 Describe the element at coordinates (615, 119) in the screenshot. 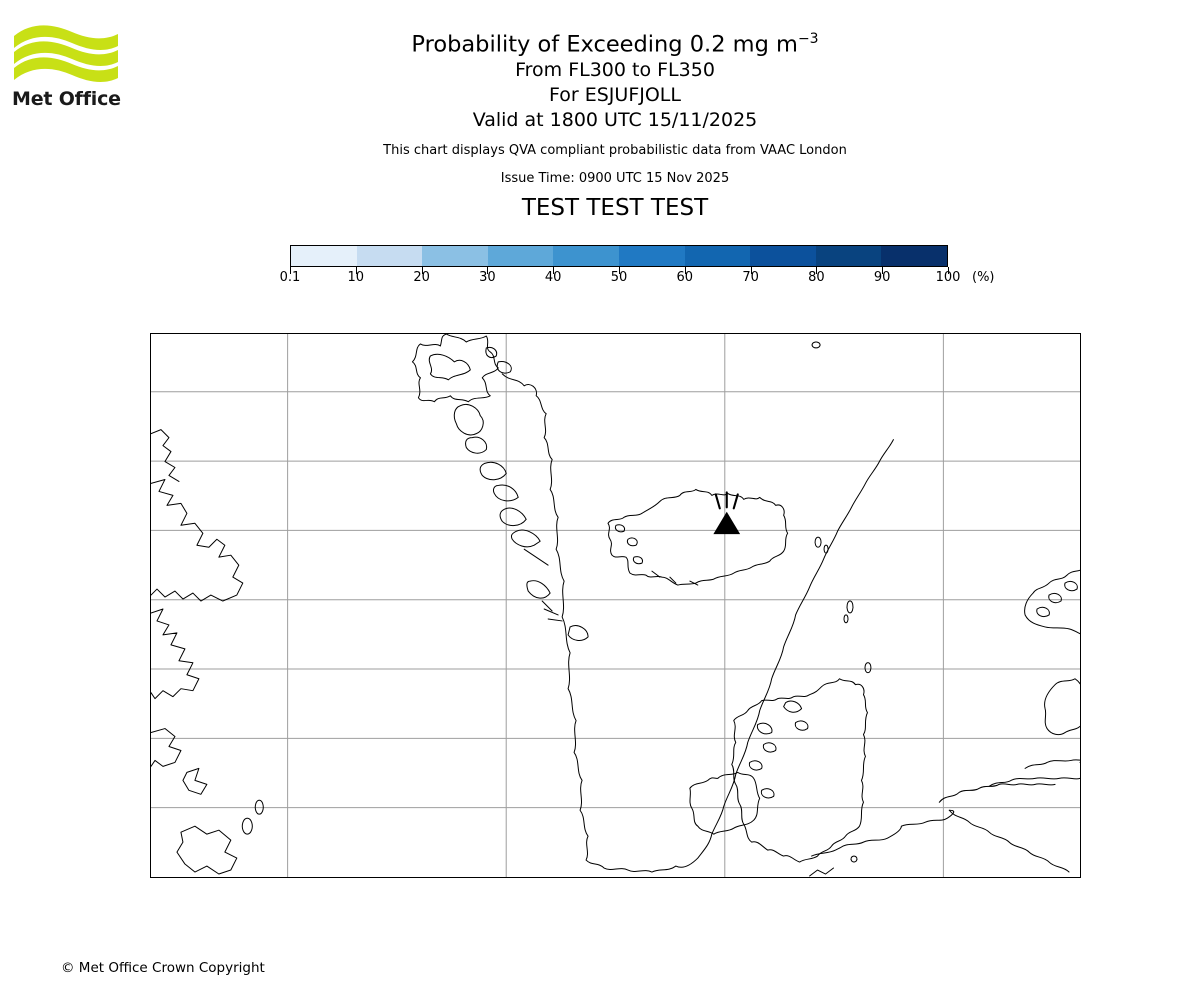

I see `subtitle-valid-time: Valid at 1800 UTC 15/11/2025` at that location.